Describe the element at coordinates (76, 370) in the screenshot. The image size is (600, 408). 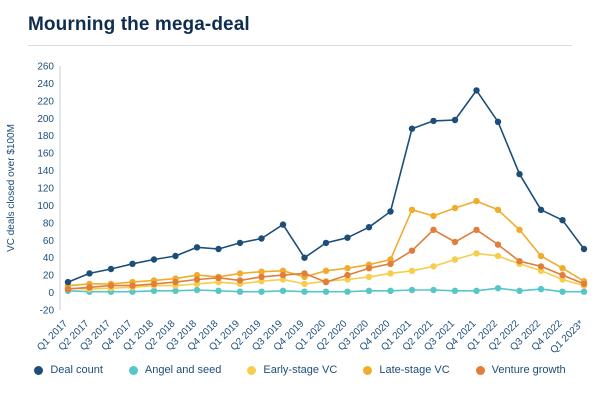
I see `legend-label: Deal count` at that location.